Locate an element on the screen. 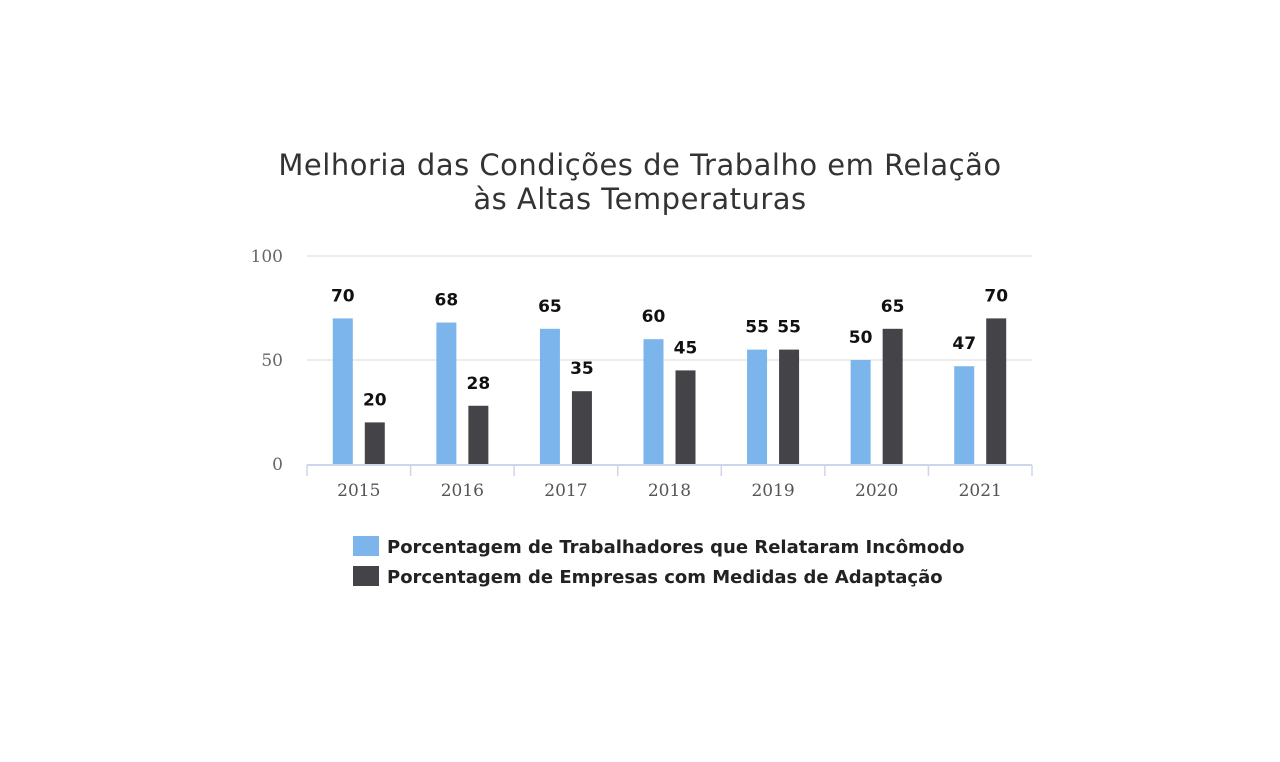 The height and width of the screenshot is (762, 1280). data-label: 35 is located at coordinates (582, 369).